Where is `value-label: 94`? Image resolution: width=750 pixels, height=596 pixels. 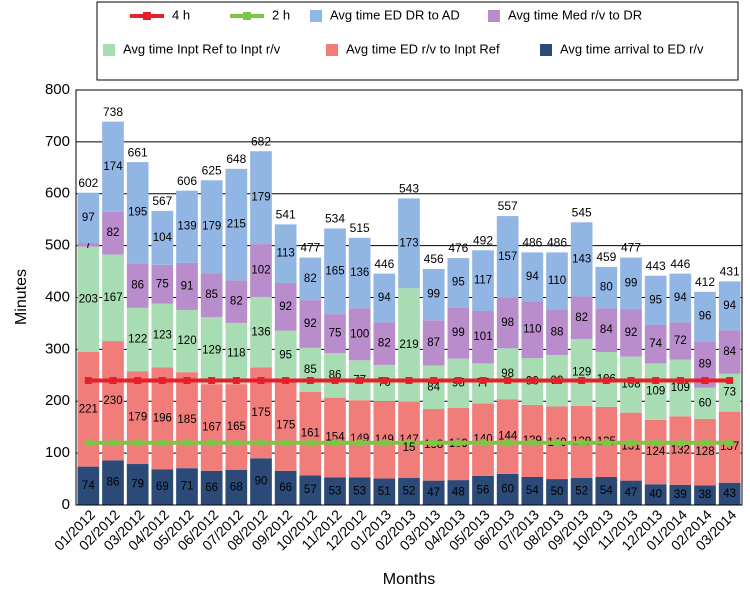
value-label: 94 is located at coordinates (384, 298).